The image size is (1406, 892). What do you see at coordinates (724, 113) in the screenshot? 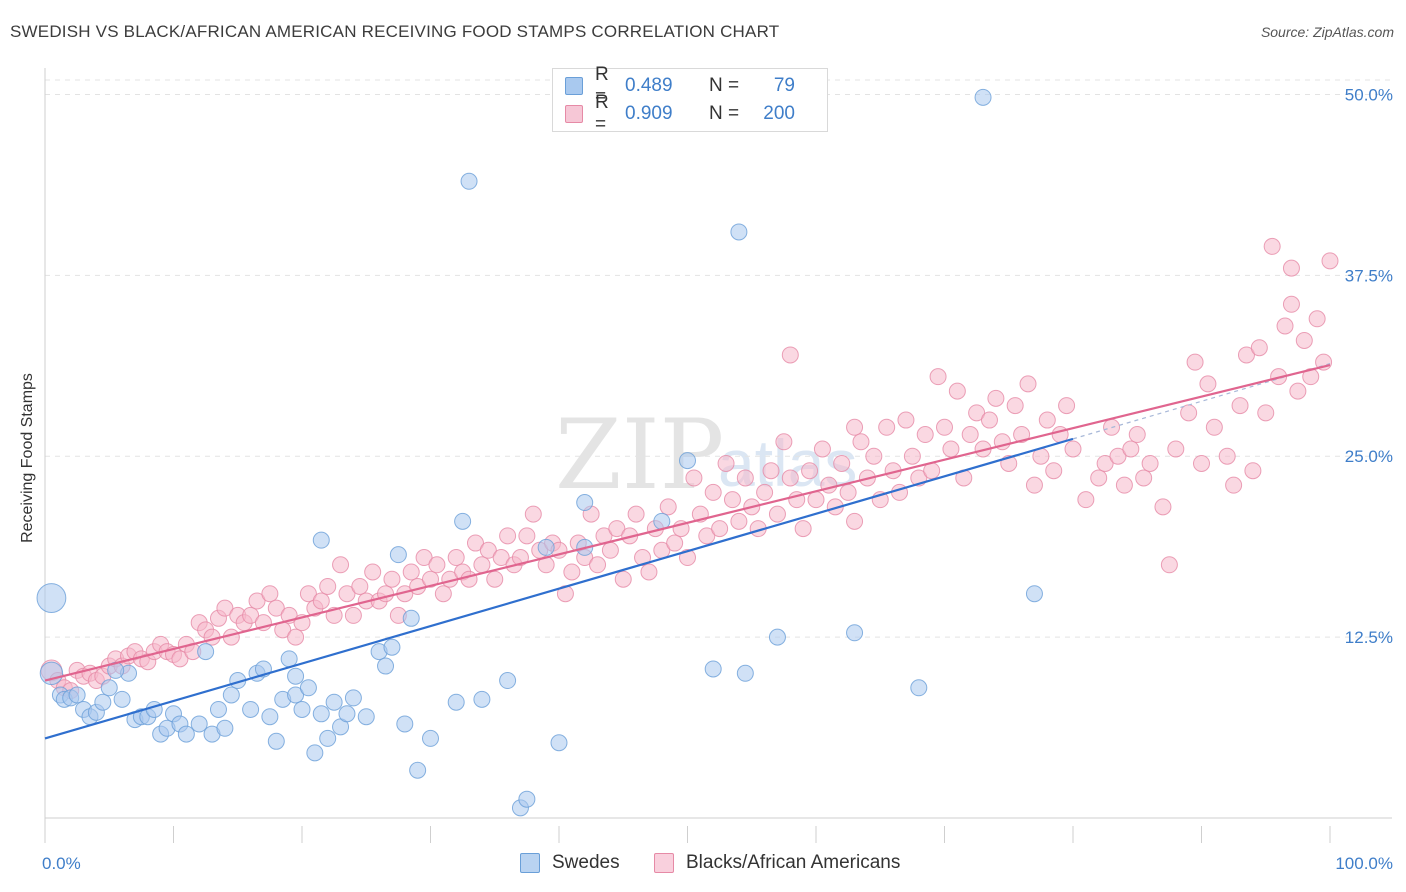
I see `n-label: N =` at bounding box center [724, 113].